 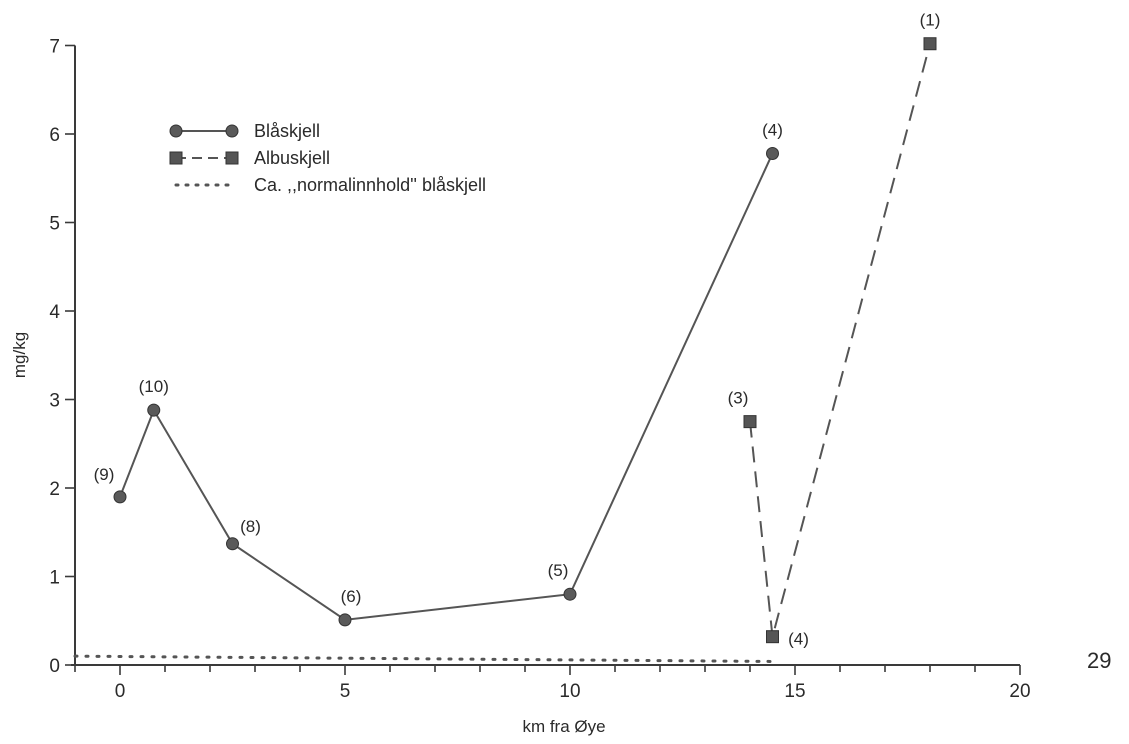 What do you see at coordinates (930, 20) in the screenshot?
I see `point-label: (1)` at bounding box center [930, 20].